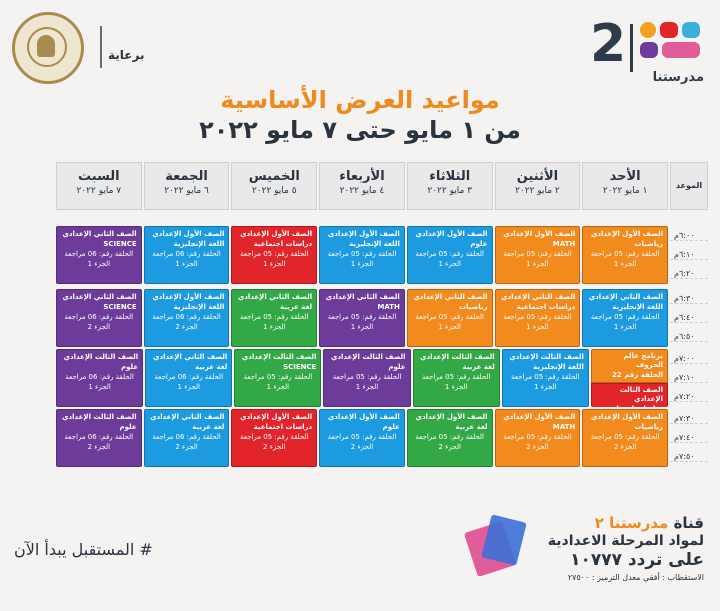 The width and height of the screenshot is (720, 611). Describe the element at coordinates (637, 375) in the screenshot. I see `program-subject: الحلقة رقم 22` at that location.